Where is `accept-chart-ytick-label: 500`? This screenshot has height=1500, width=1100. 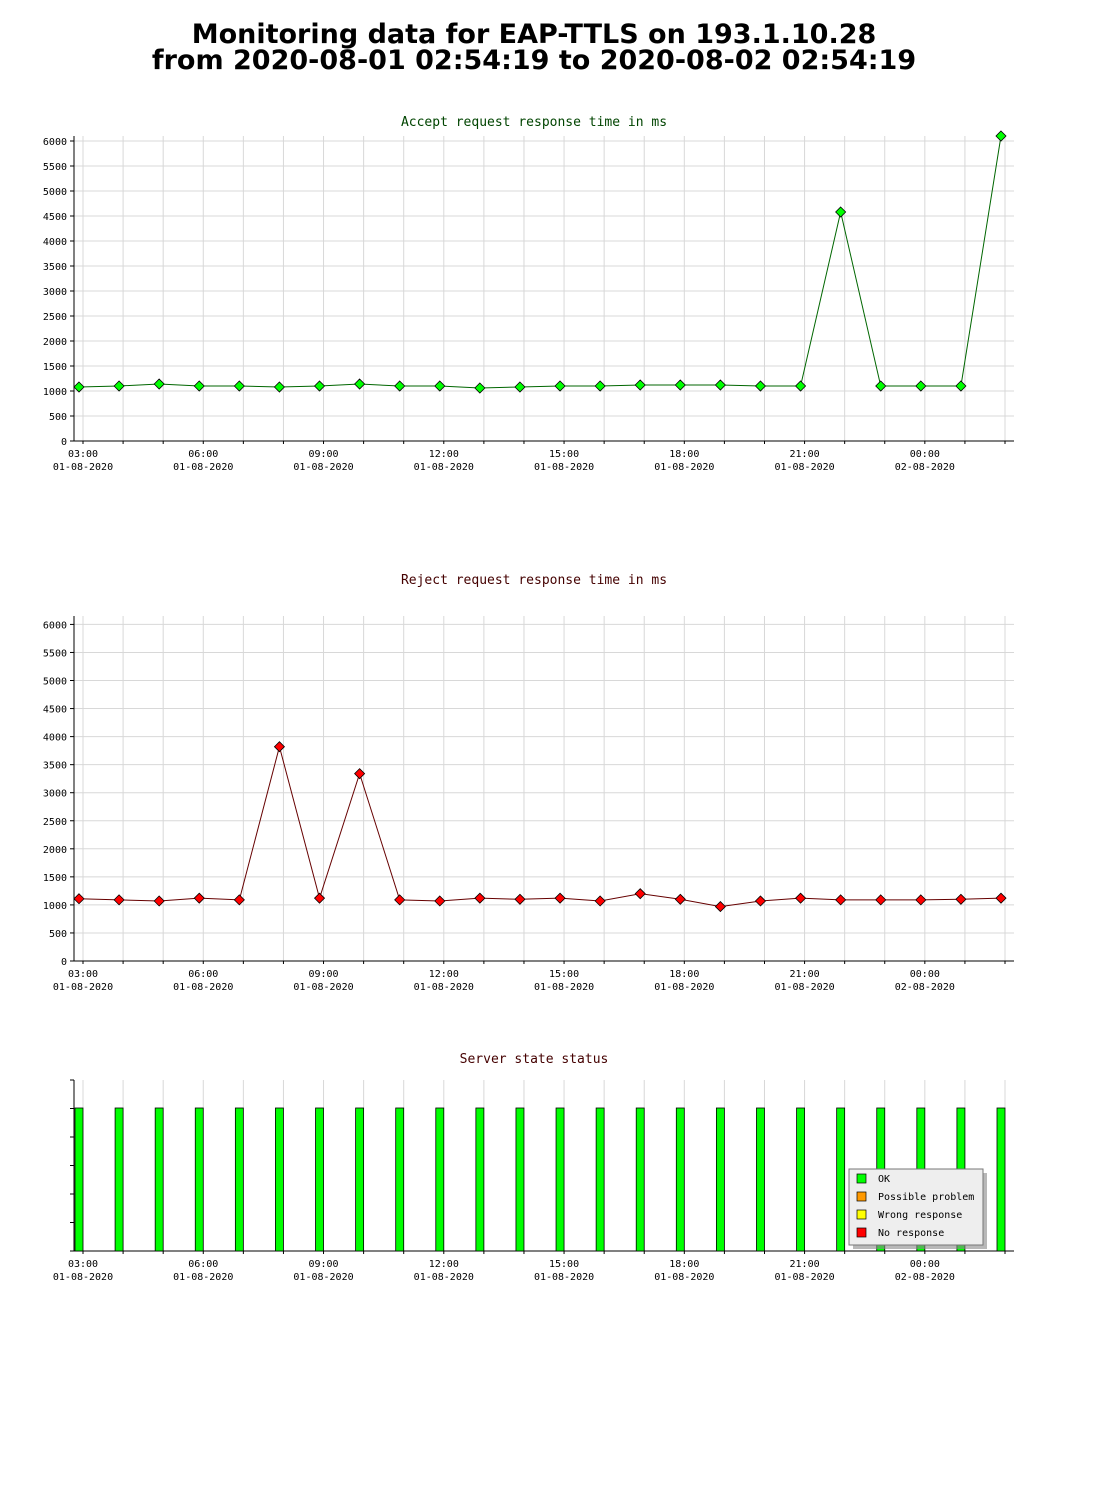 accept-chart-ytick-label: 500 is located at coordinates (58, 417).